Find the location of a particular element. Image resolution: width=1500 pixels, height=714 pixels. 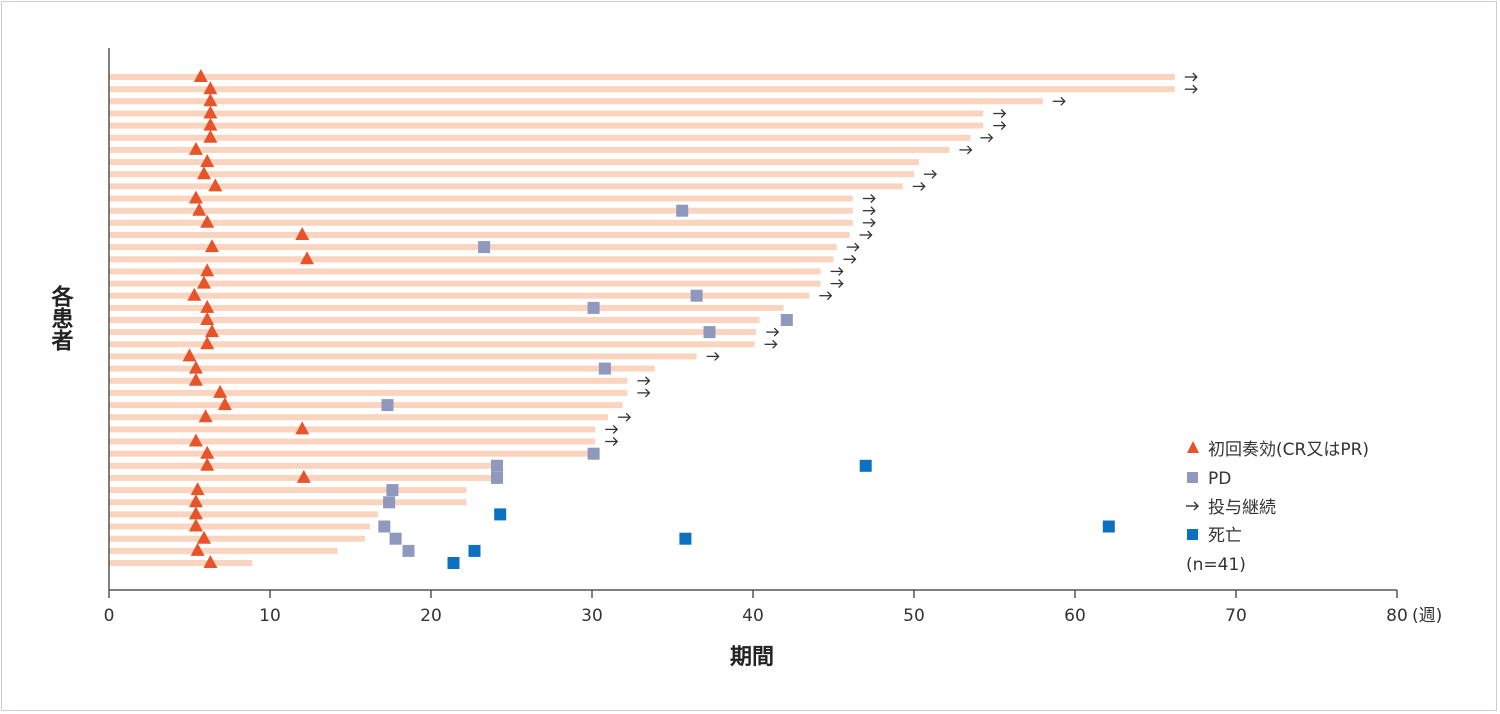

legend-pd-marker is located at coordinates (1192, 477).